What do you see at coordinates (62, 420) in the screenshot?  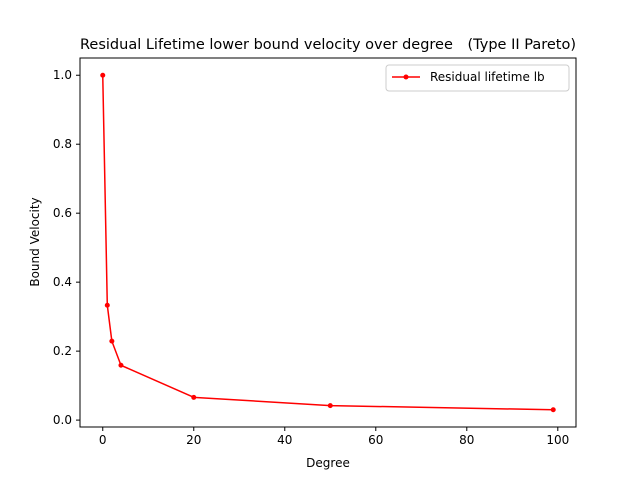 I see `y-tick-label: 0.0` at bounding box center [62, 420].